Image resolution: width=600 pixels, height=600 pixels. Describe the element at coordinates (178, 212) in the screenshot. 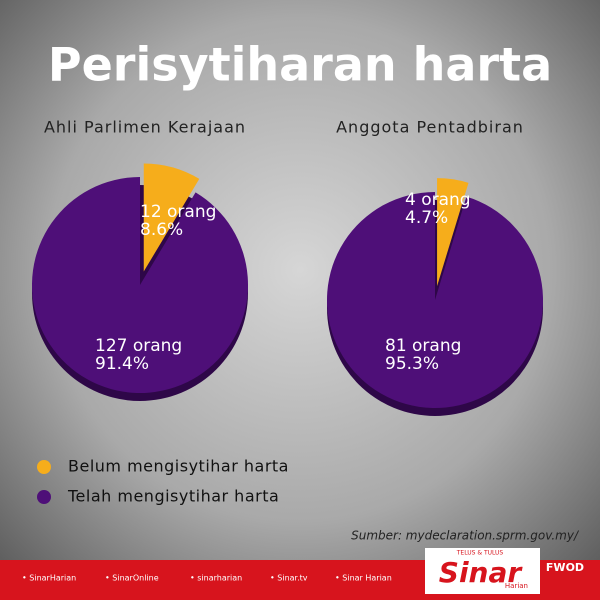

I see `count-label: 12 orang` at that location.